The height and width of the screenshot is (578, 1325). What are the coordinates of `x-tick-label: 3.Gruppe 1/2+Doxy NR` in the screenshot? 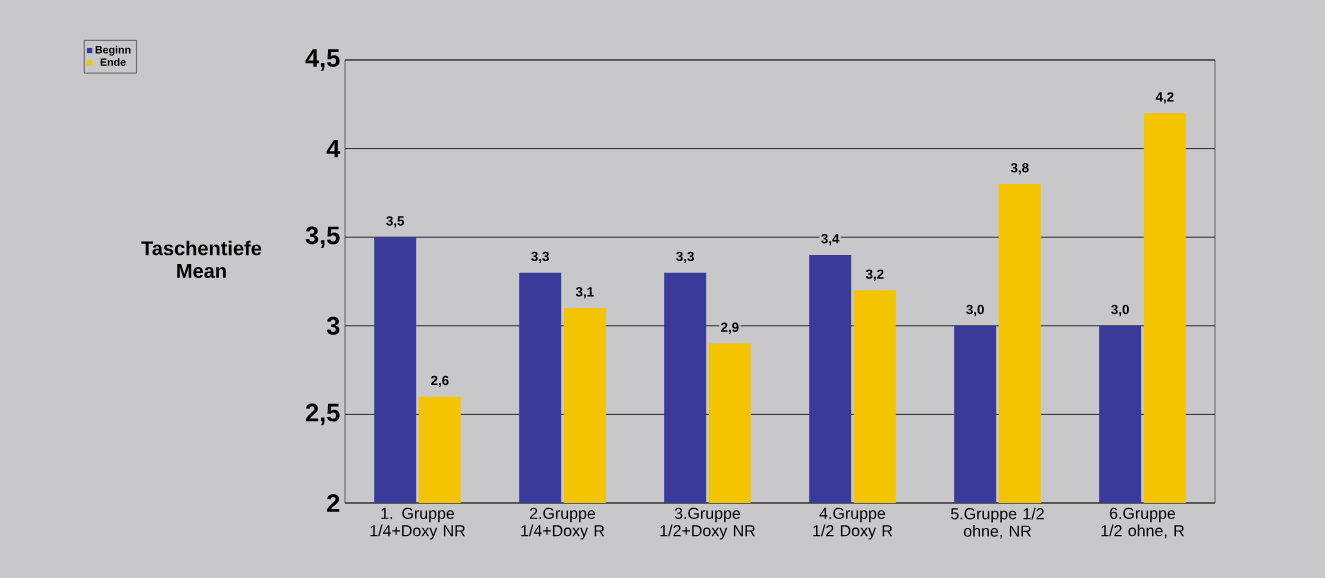 It's located at (707, 523).